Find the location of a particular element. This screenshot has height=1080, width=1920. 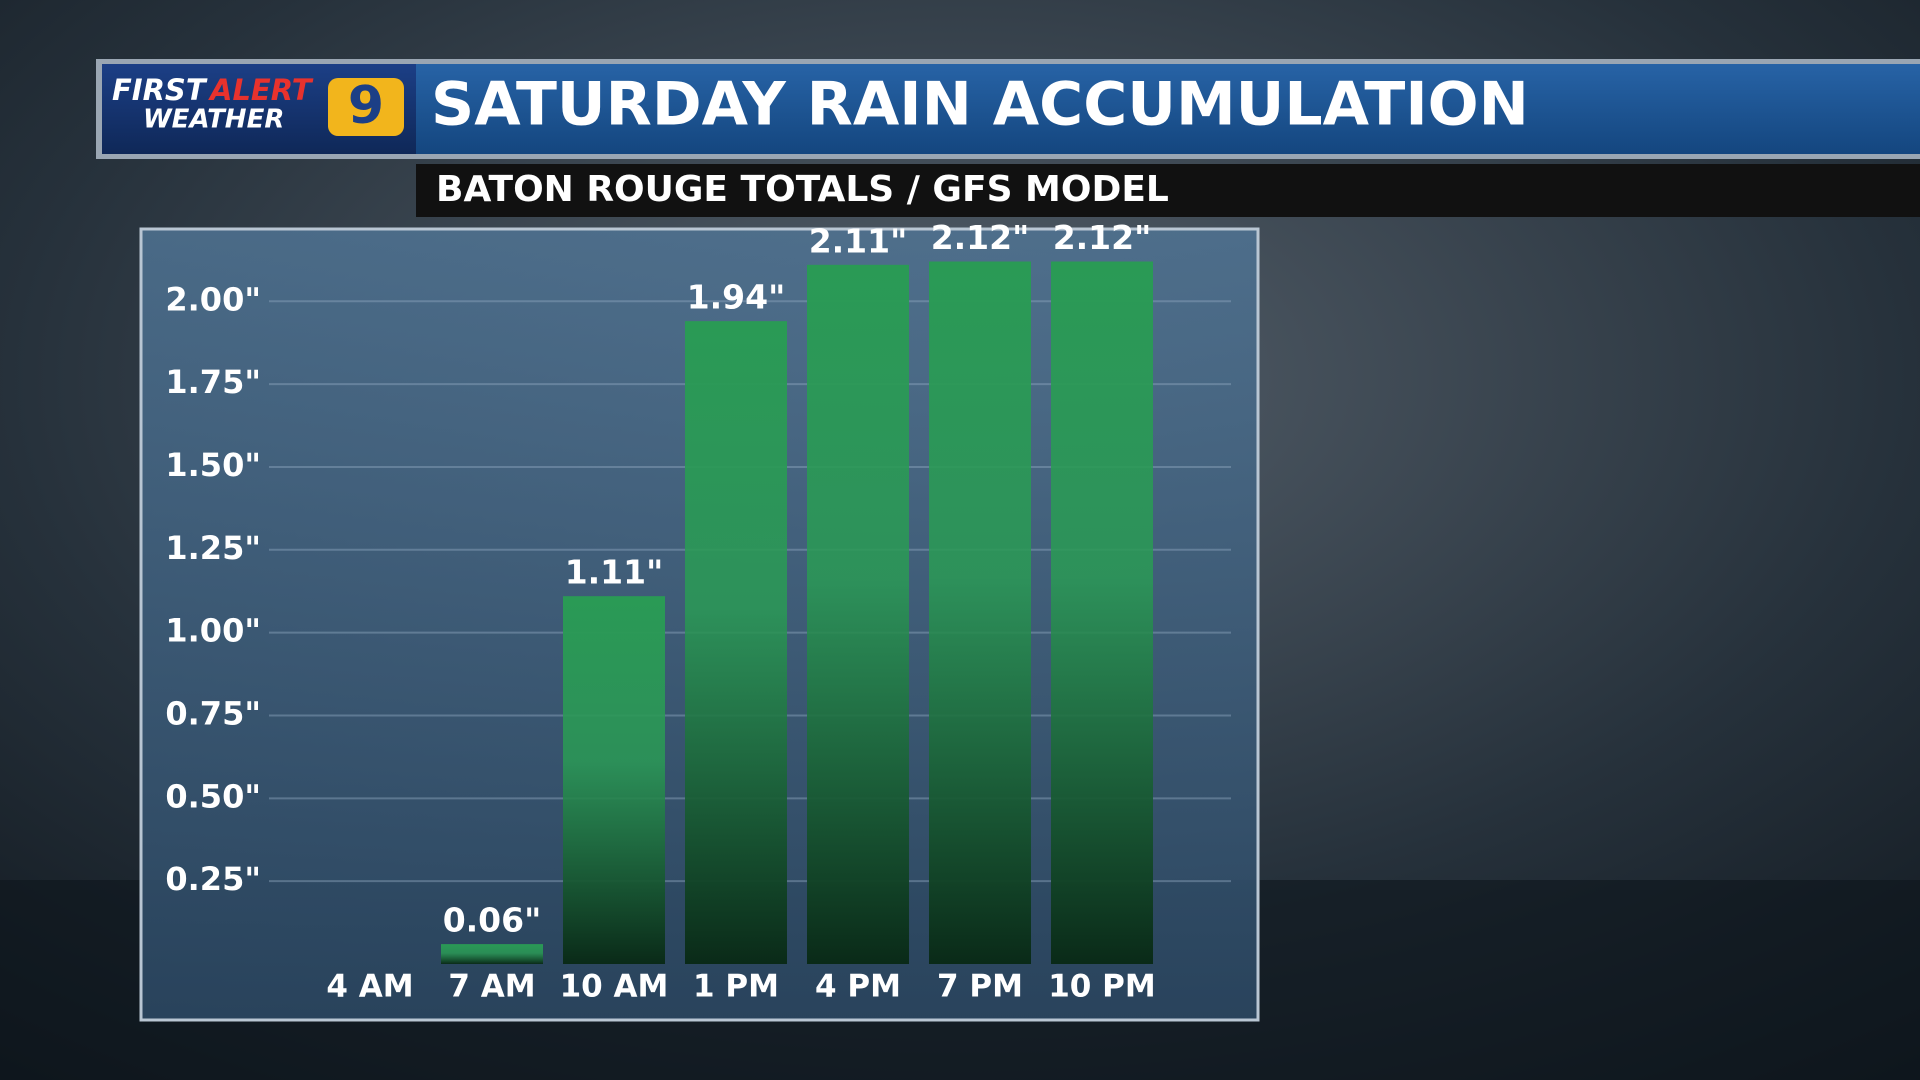

value-label: 1.94" is located at coordinates (736, 297).